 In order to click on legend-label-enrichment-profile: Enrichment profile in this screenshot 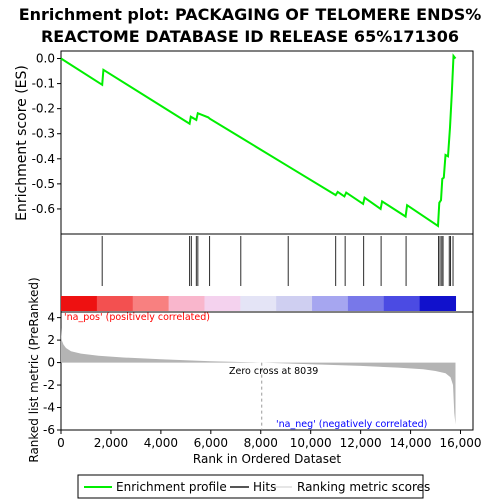, I will do `click(171, 487)`.